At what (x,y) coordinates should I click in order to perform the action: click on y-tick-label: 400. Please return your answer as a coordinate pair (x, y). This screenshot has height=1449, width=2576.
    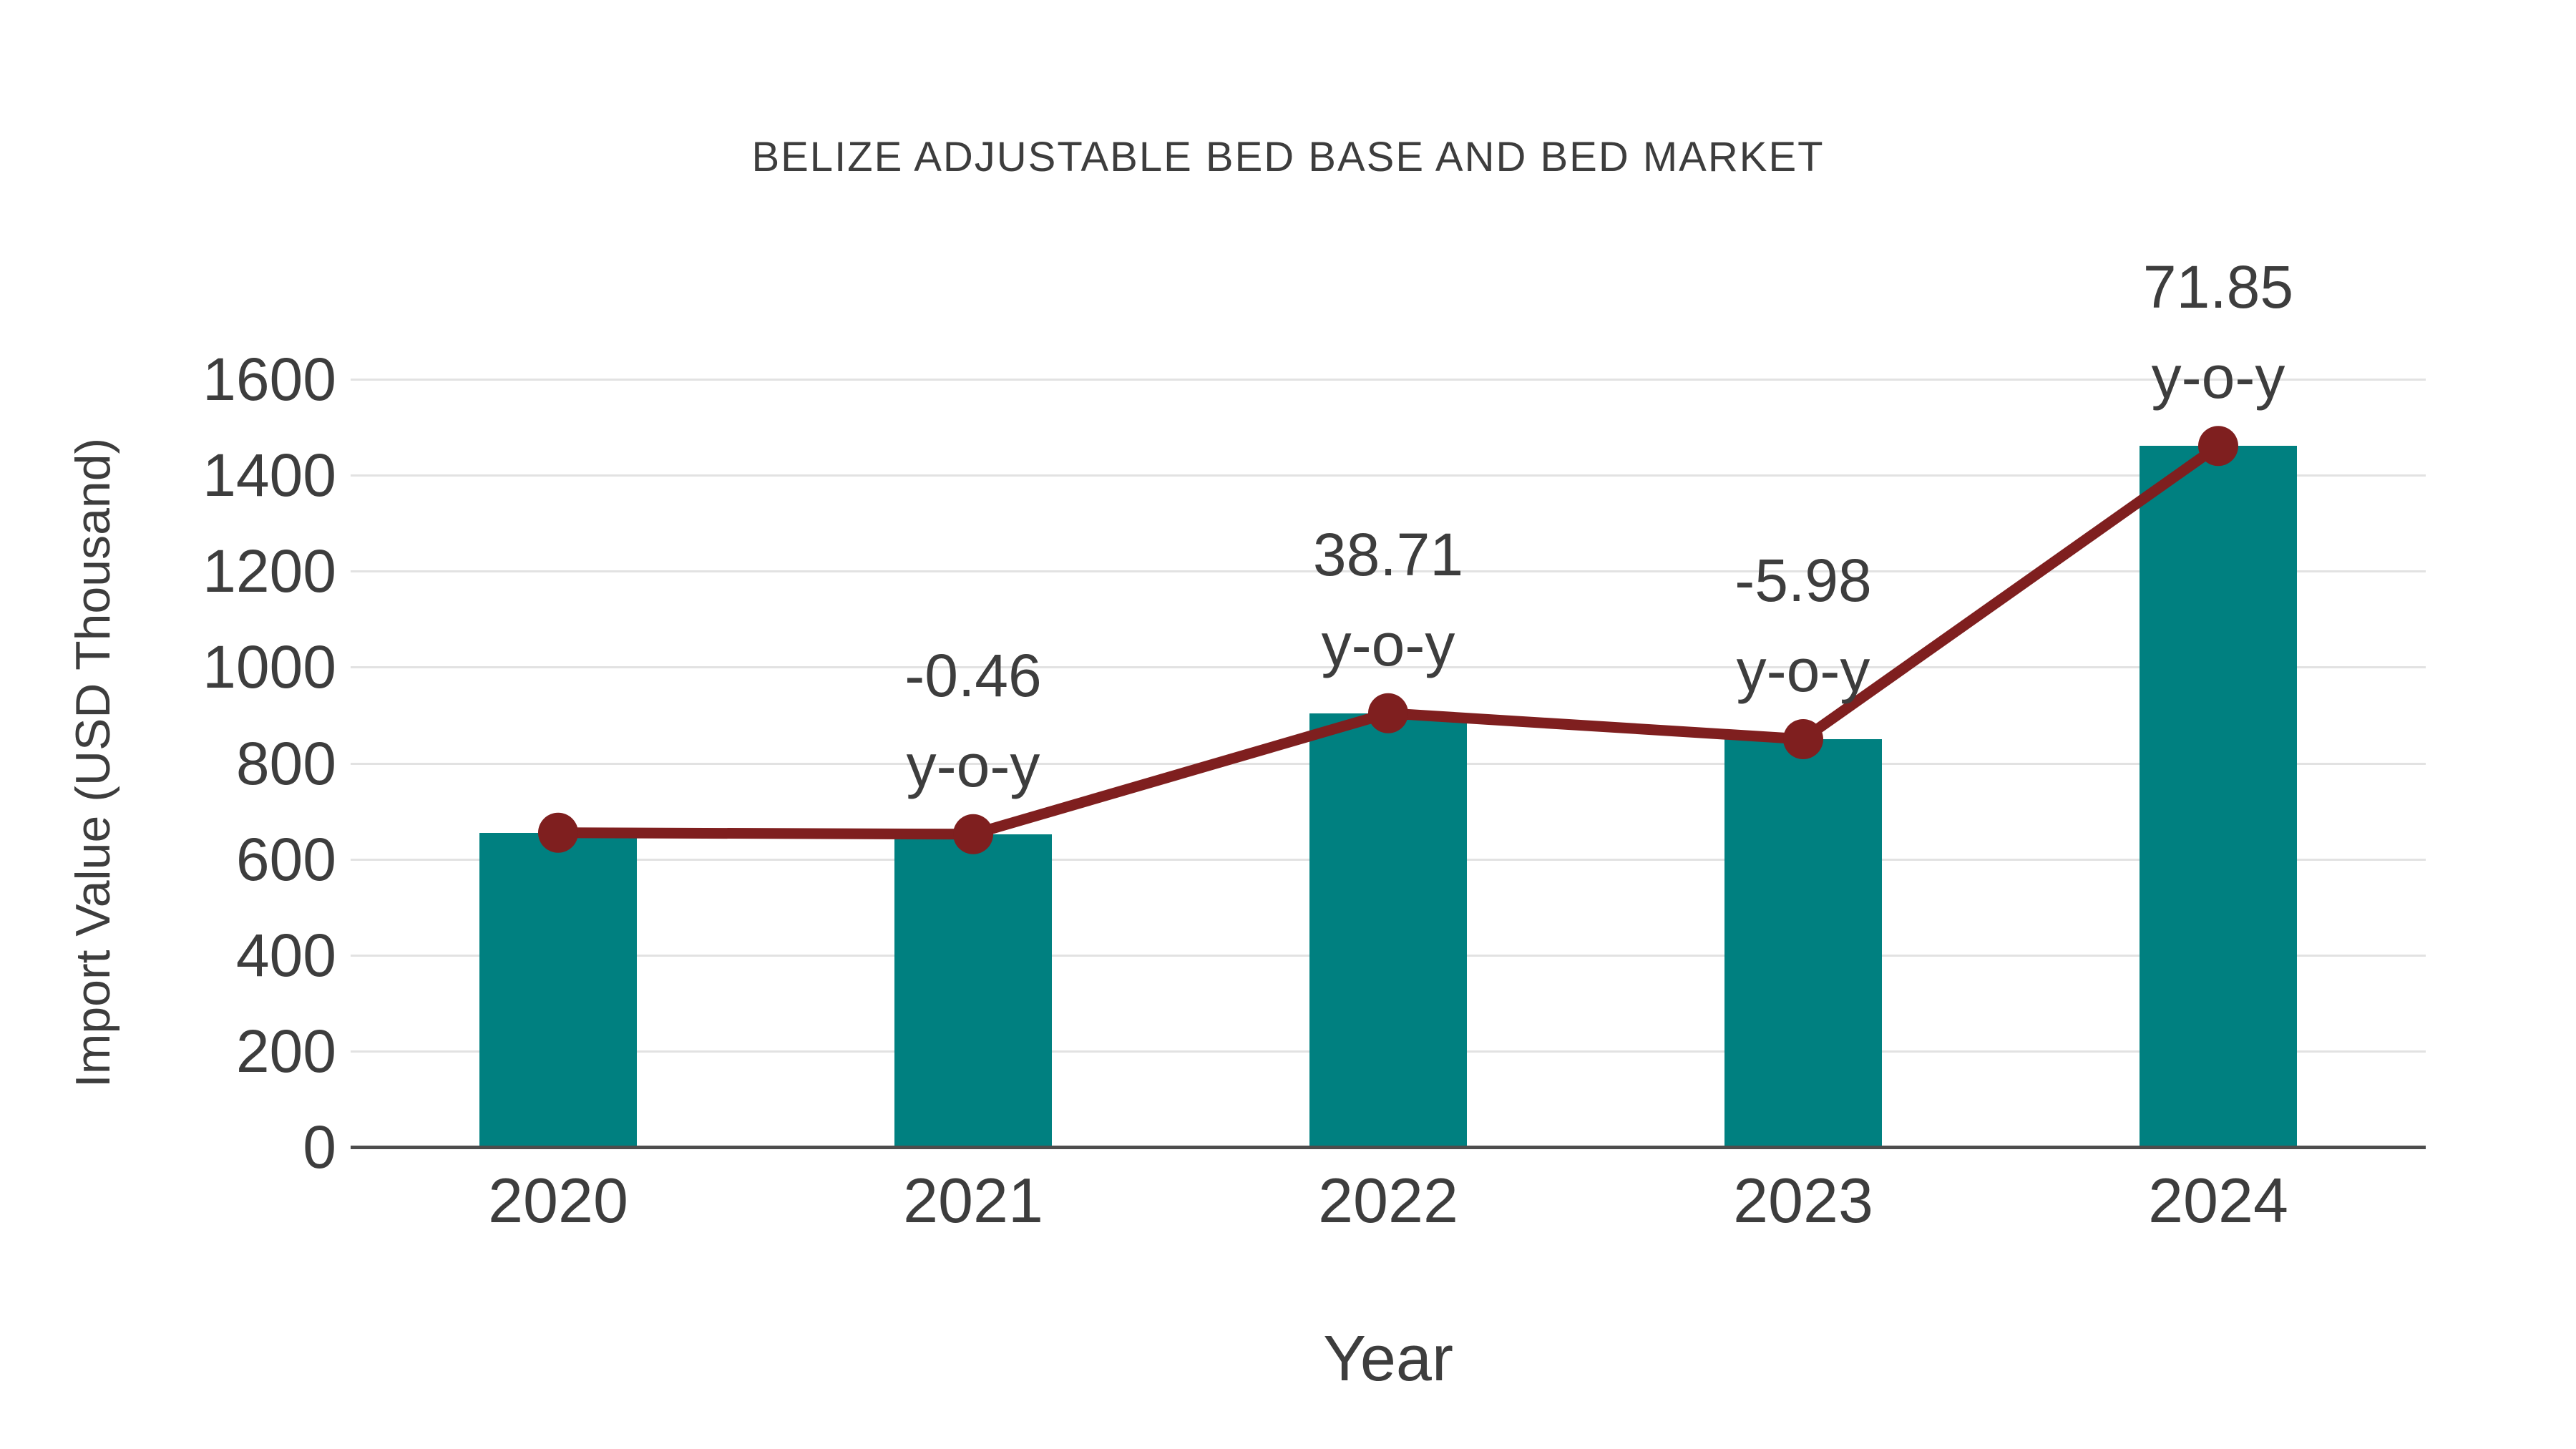
    Looking at the image, I should click on (285, 955).